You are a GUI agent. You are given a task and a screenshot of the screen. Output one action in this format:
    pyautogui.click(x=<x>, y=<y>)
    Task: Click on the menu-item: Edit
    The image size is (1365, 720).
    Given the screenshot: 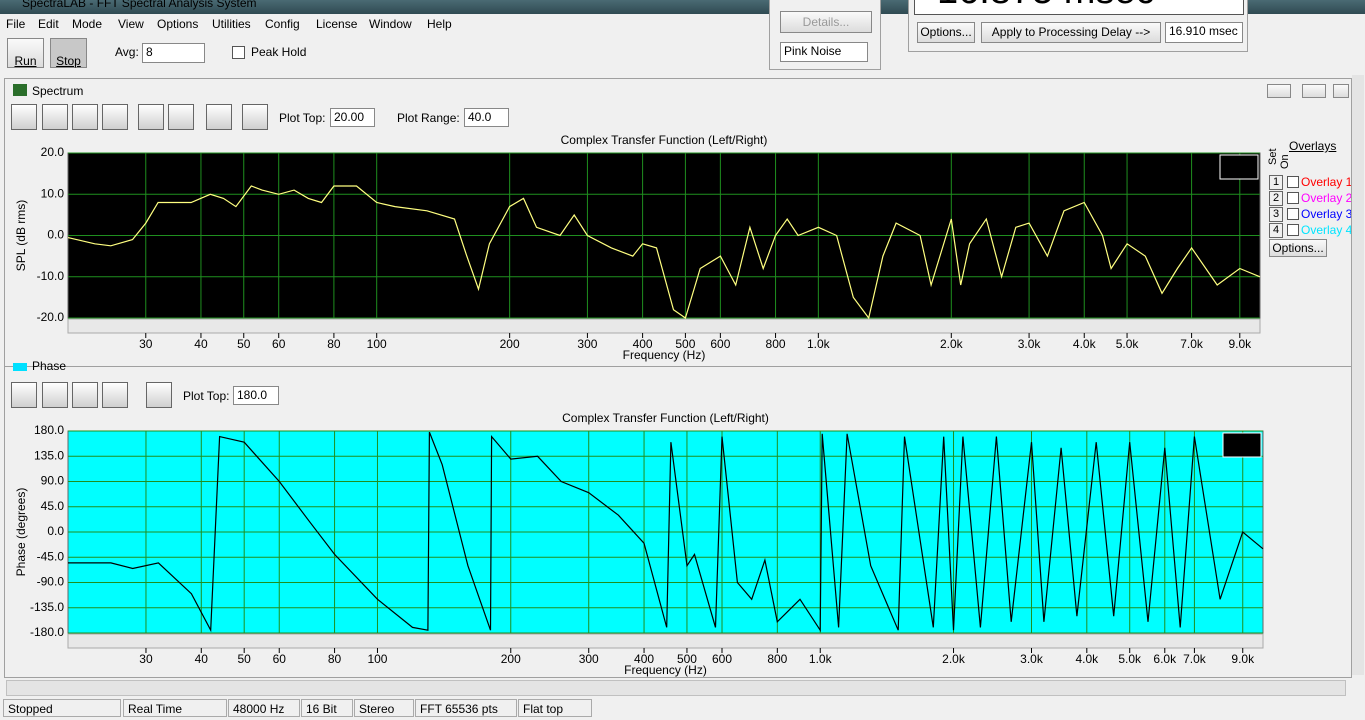 What is the action you would take?
    pyautogui.click(x=48, y=24)
    